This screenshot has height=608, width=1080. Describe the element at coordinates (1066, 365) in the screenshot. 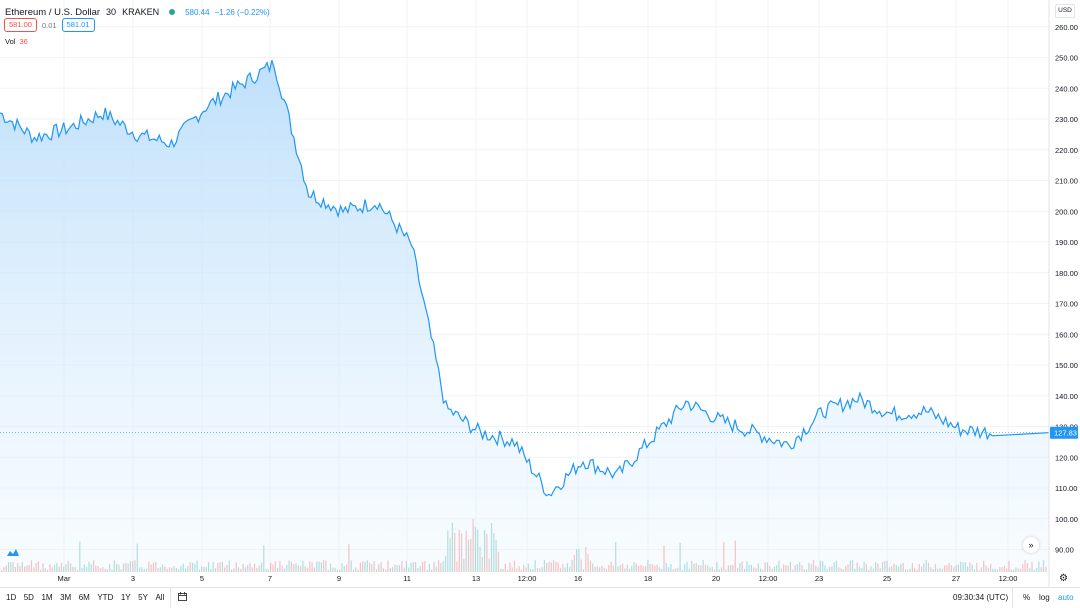

I see `price-tick-label: 150.00` at that location.